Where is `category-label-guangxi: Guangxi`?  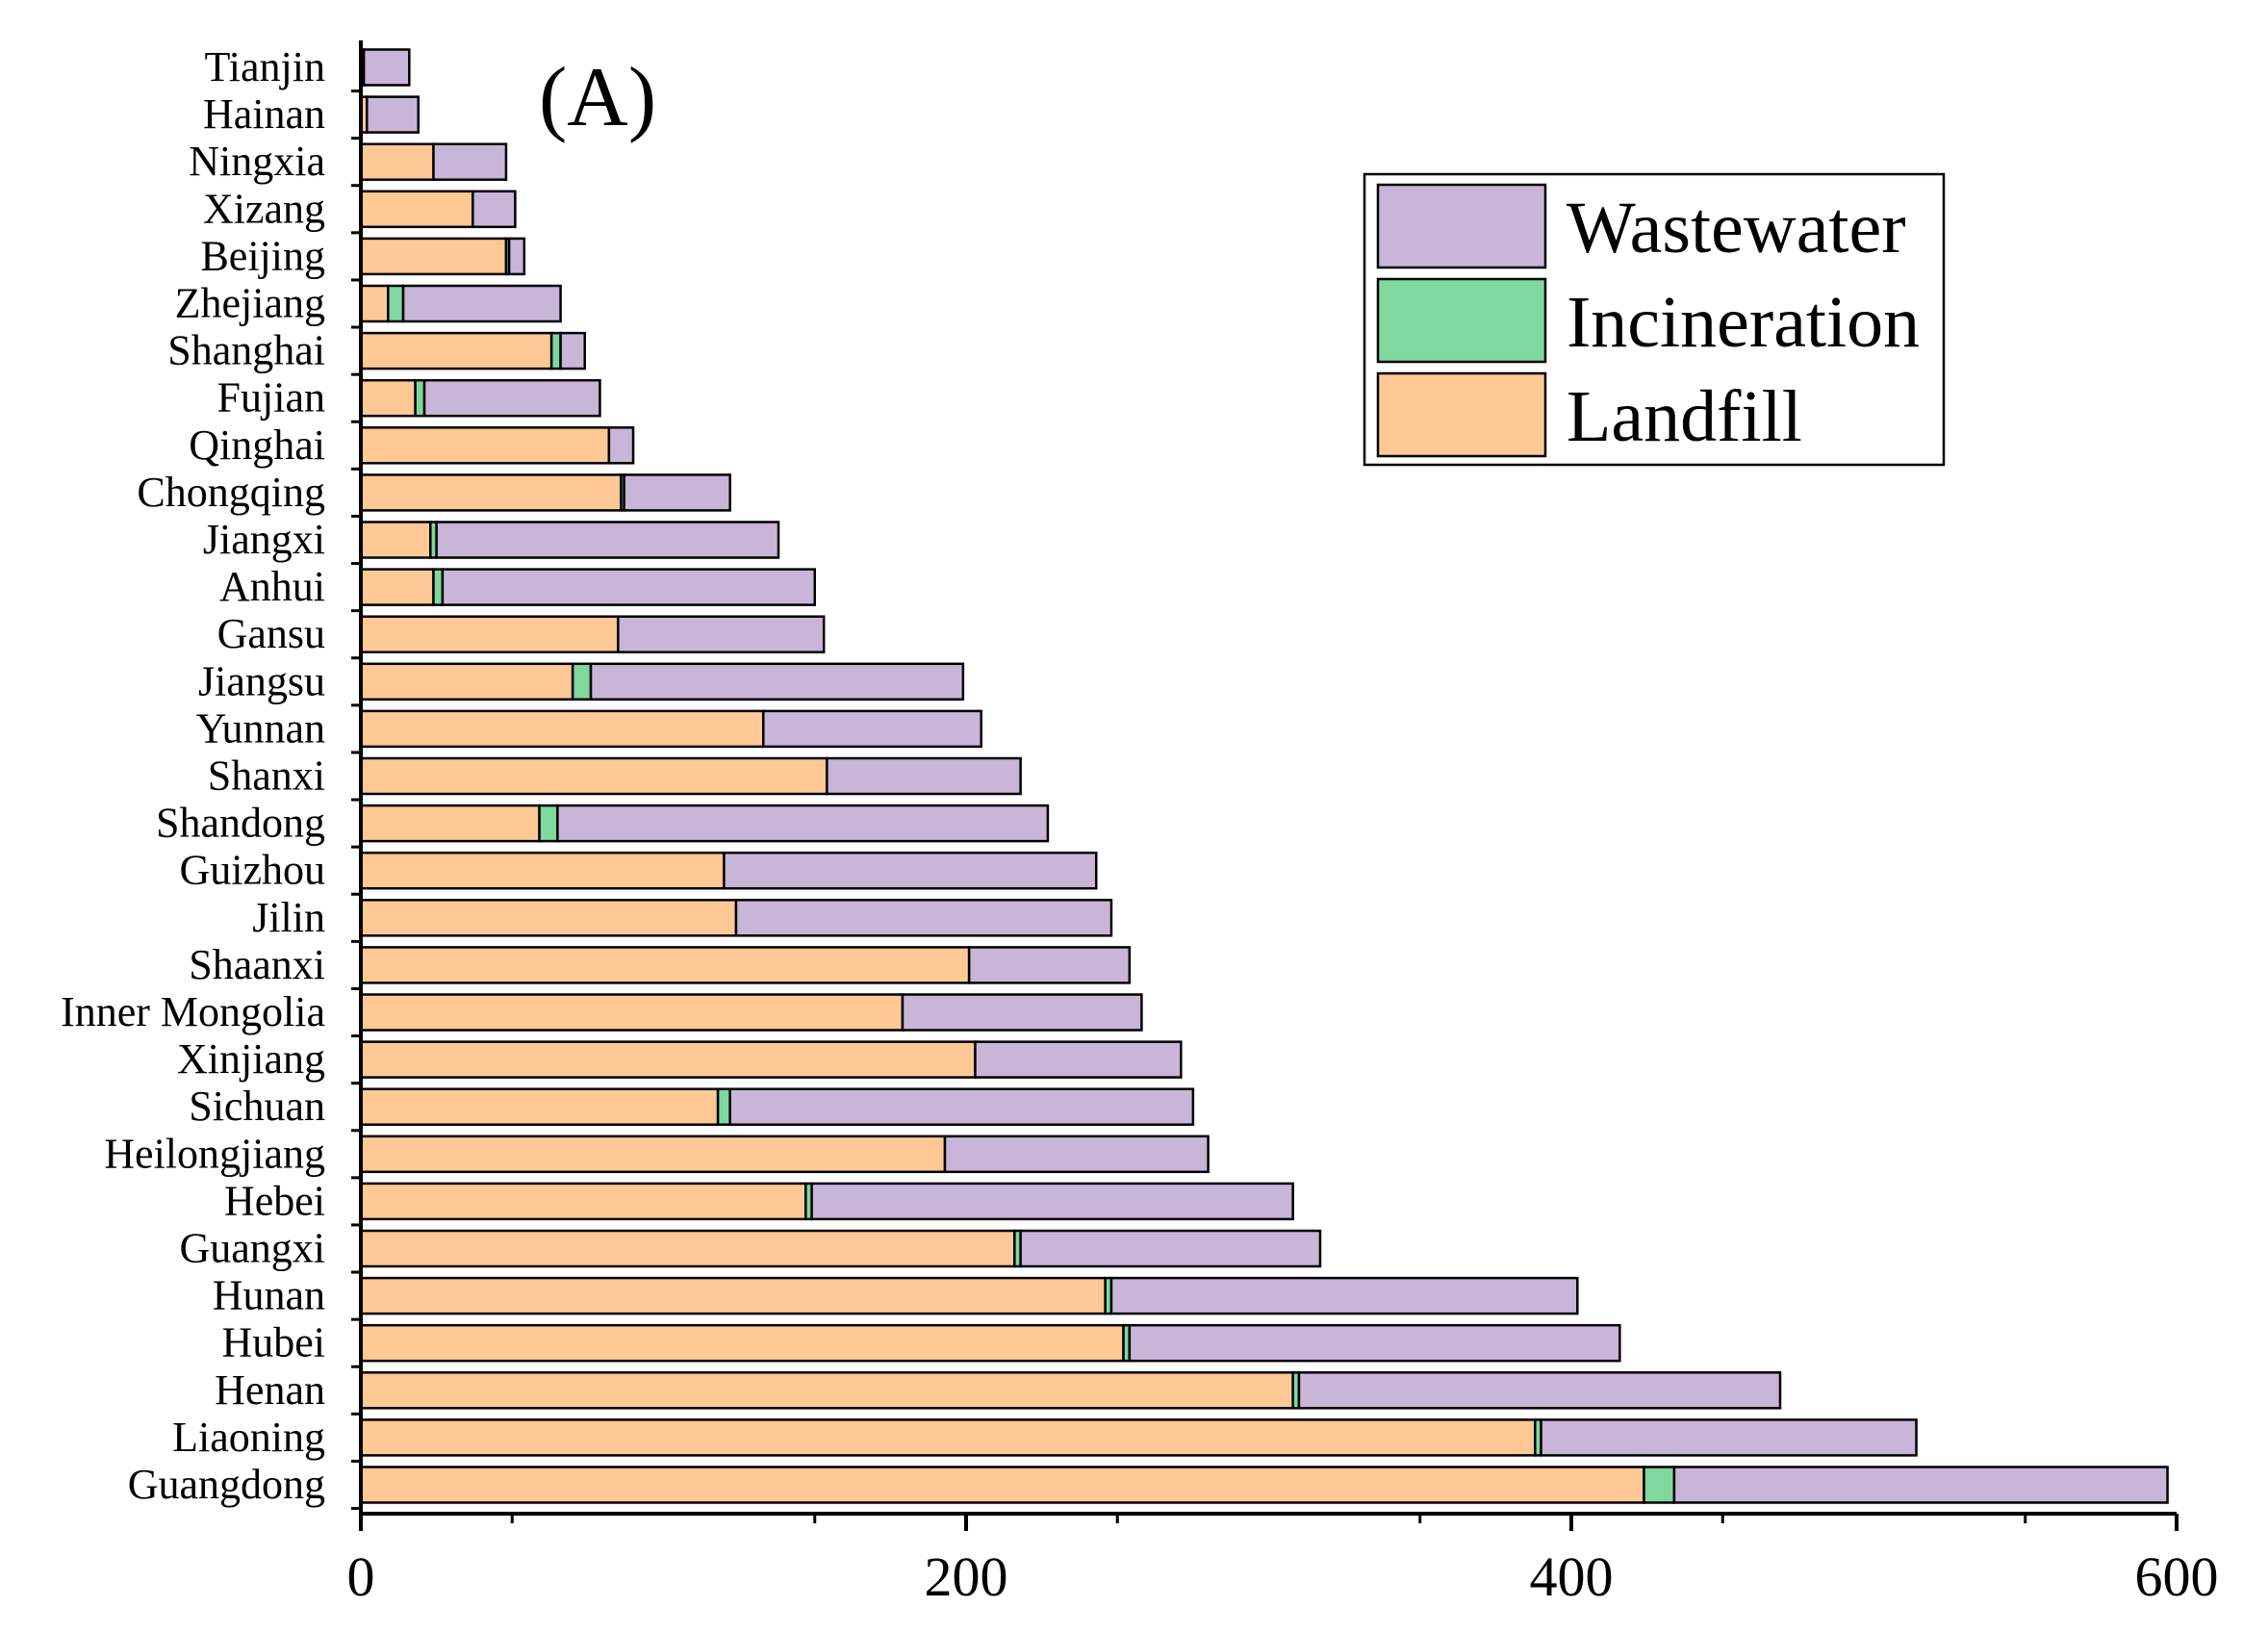
category-label-guangxi: Guangxi is located at coordinates (252, 1248).